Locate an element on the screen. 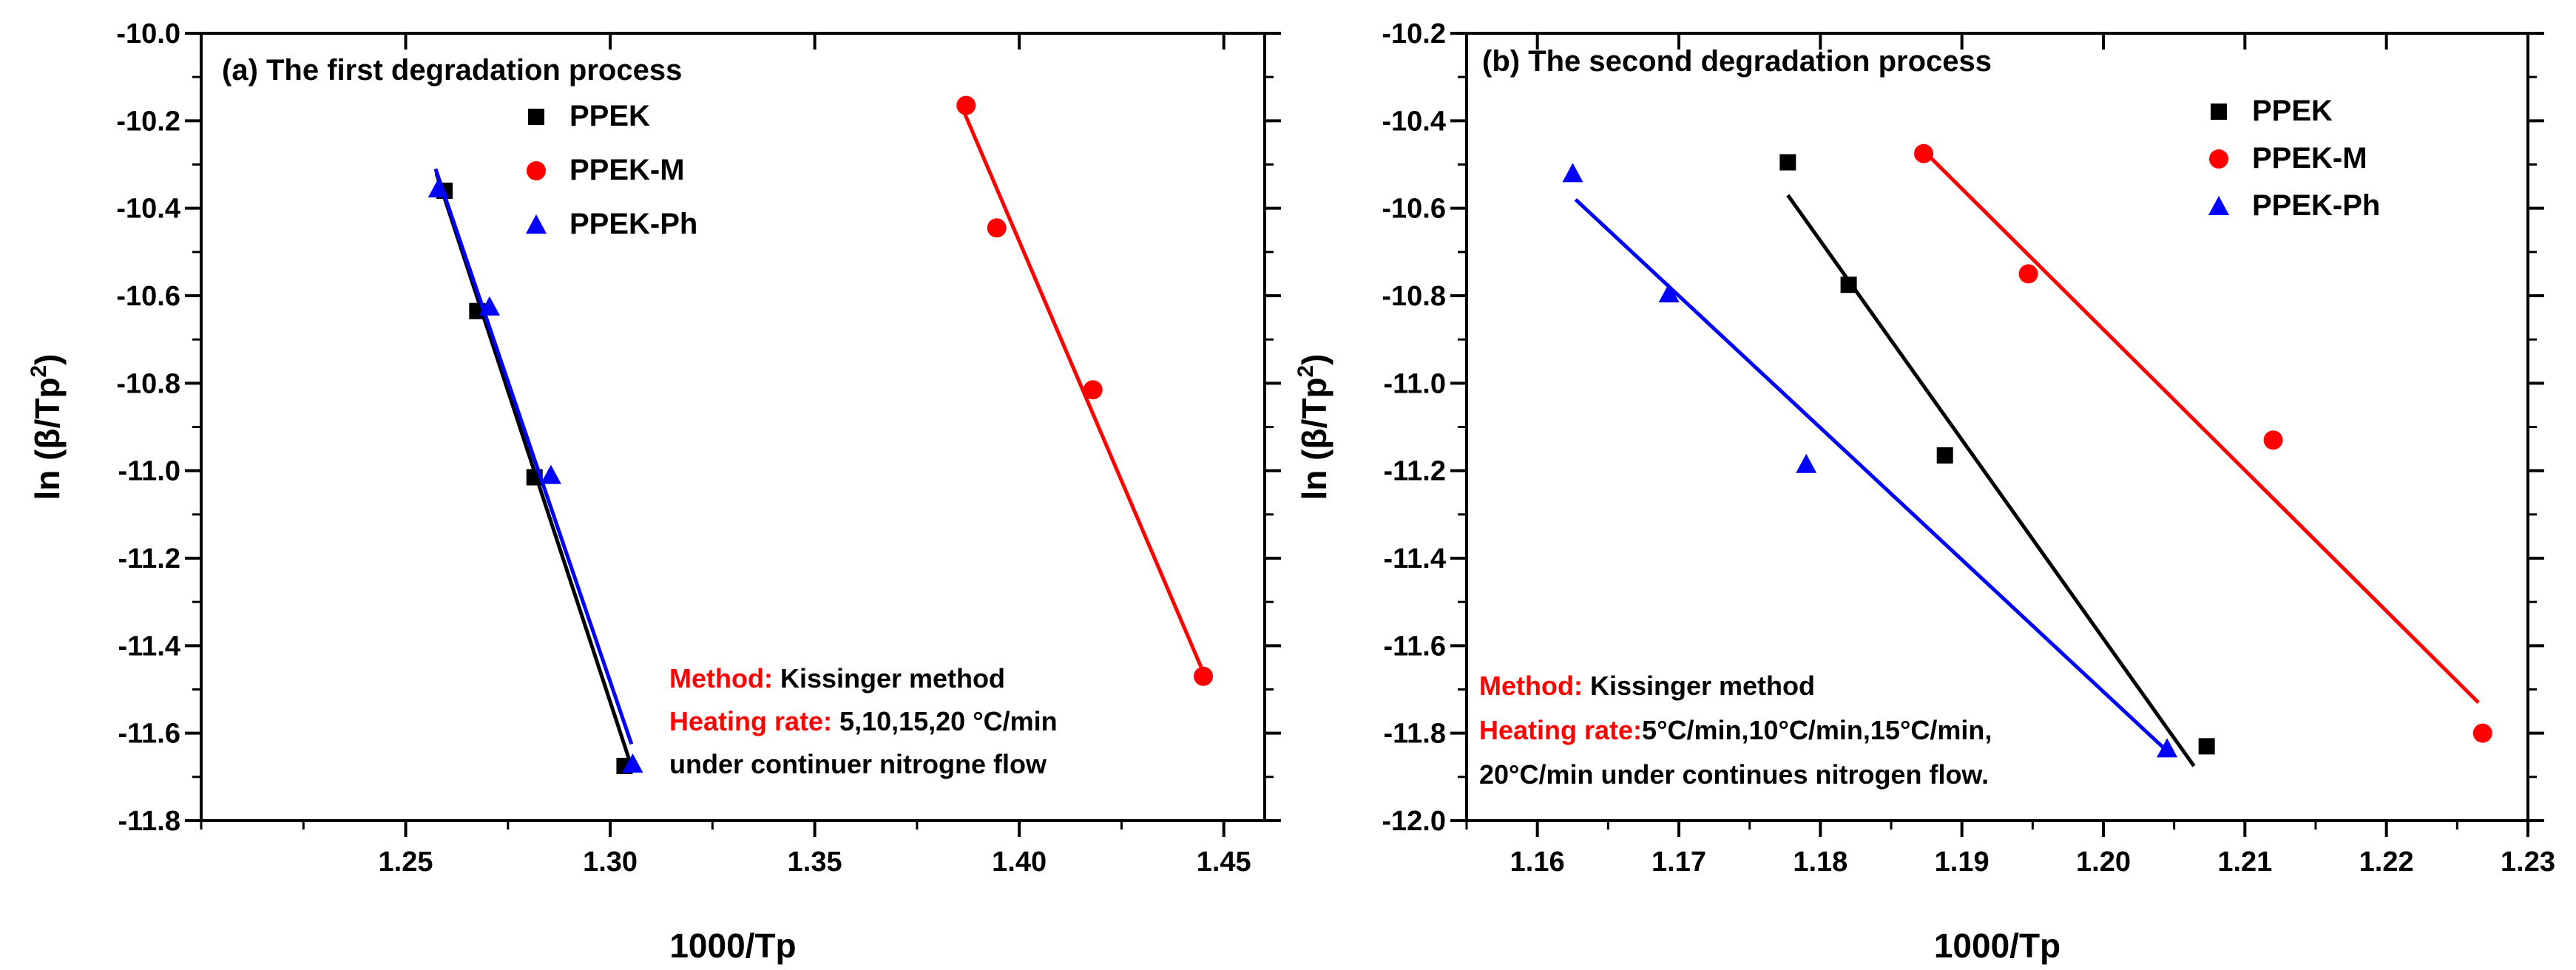 The height and width of the screenshot is (970, 2576). x-tick-label: 1.21 is located at coordinates (2244, 862).